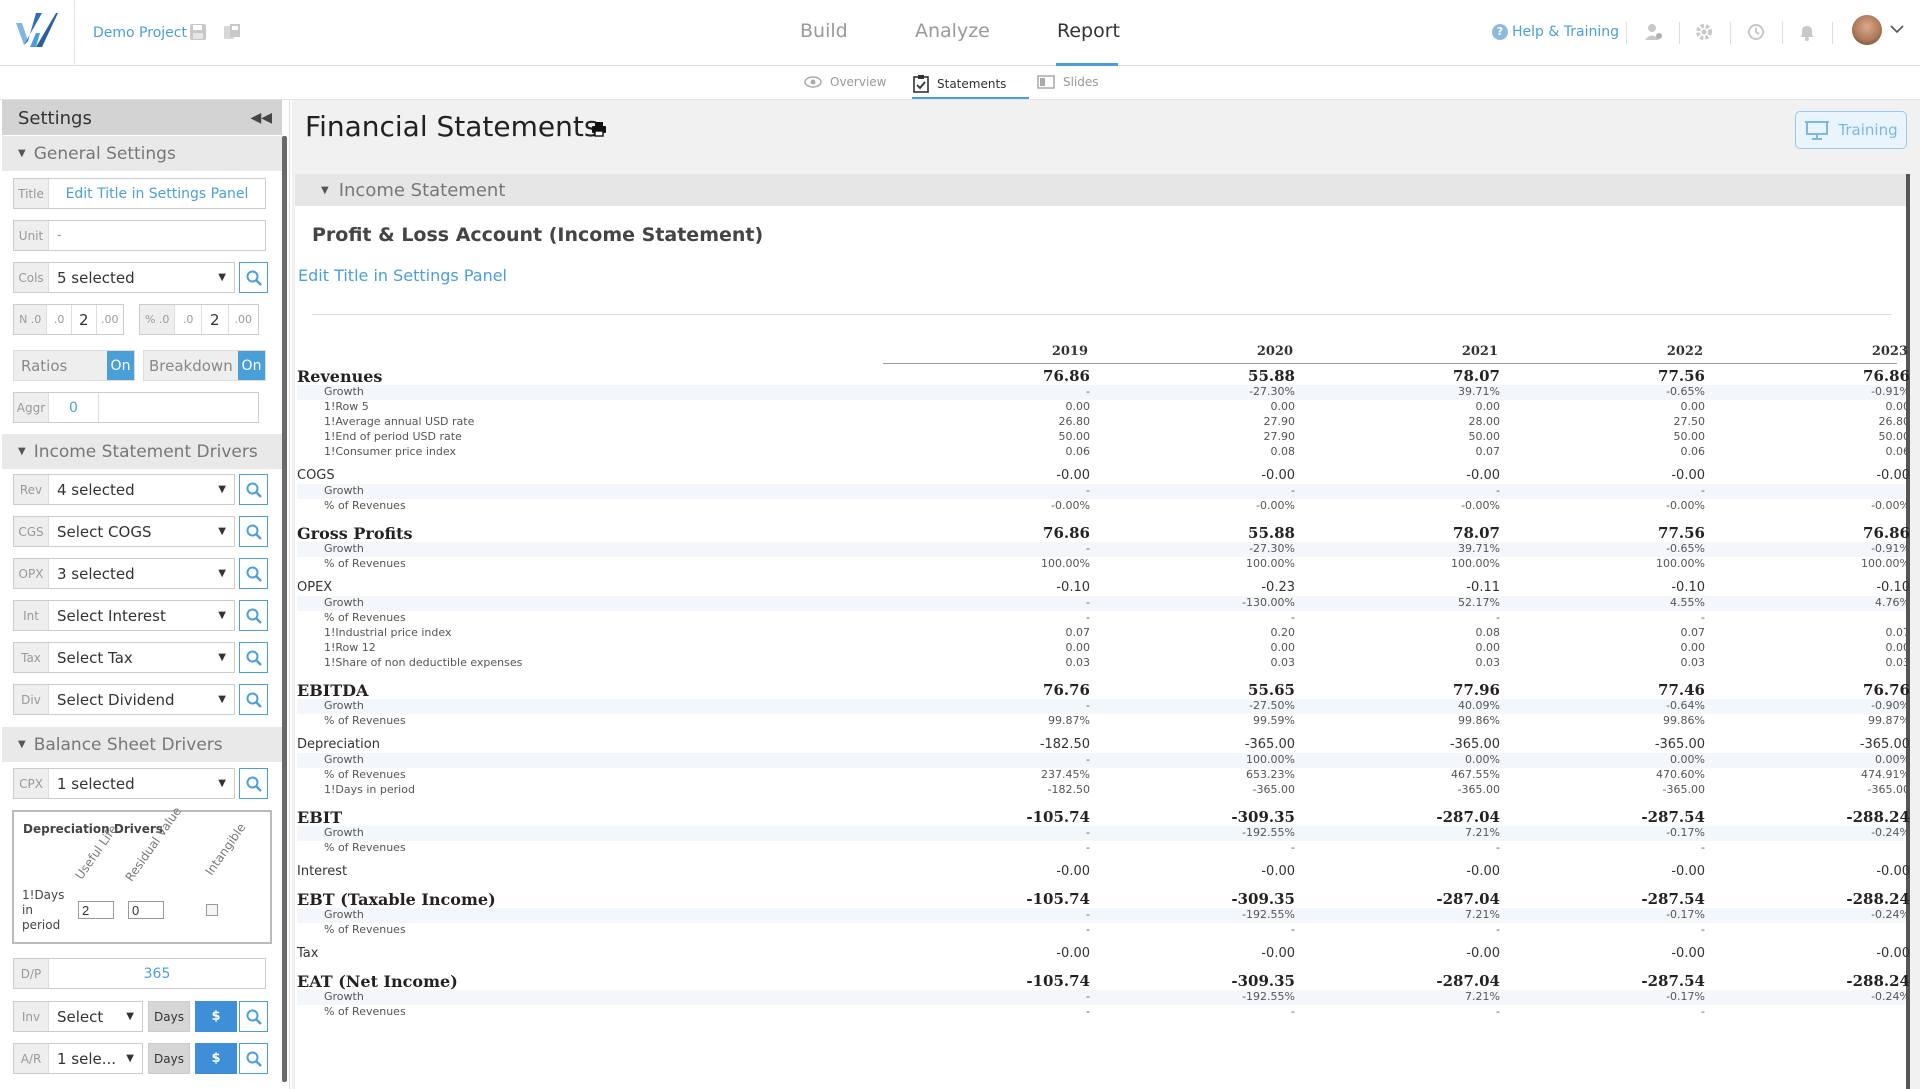  Describe the element at coordinates (37, 30) in the screenshot. I see `logo-icon` at that location.